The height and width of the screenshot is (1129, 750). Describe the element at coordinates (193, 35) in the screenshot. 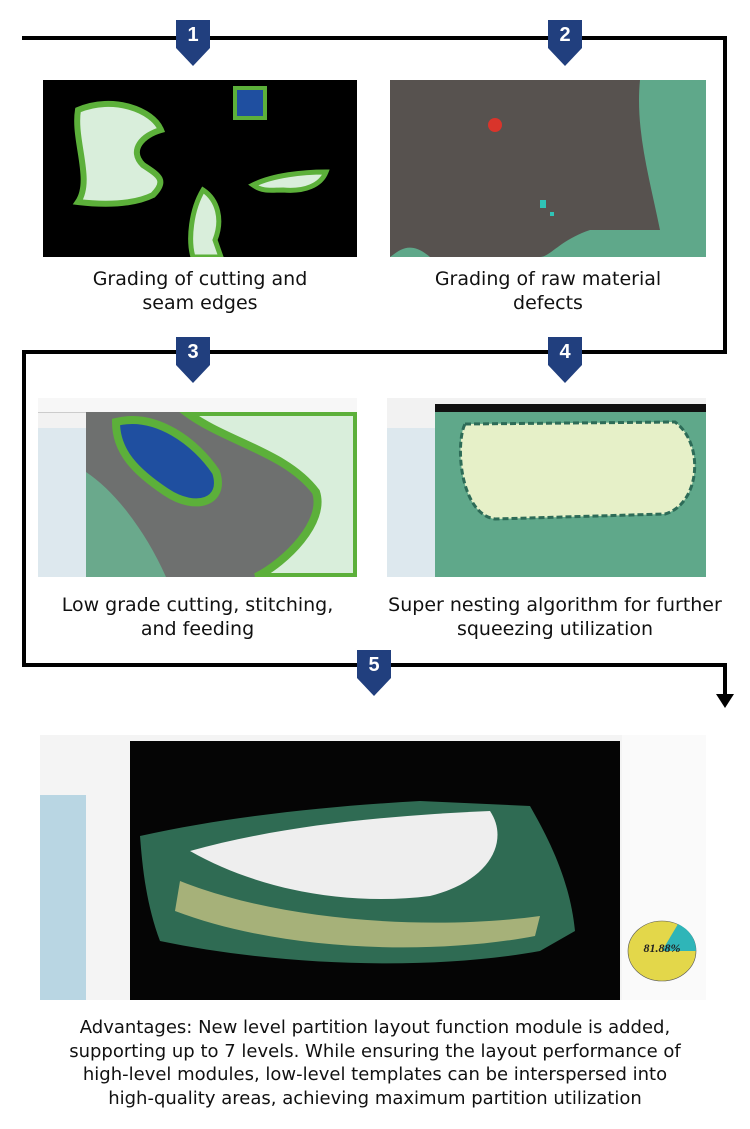

I see `step-number: 1` at that location.